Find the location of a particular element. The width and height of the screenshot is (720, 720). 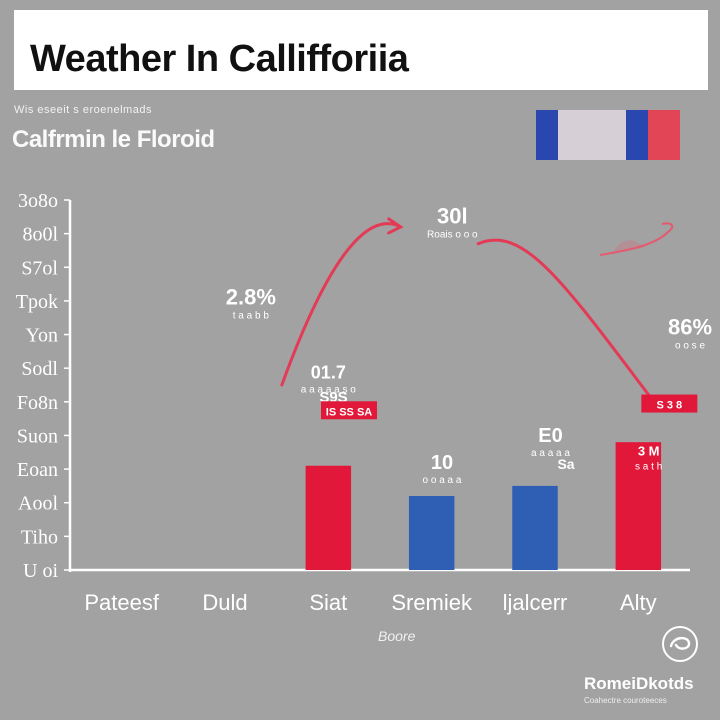

x-tick-label: Sremiek is located at coordinates (432, 602).